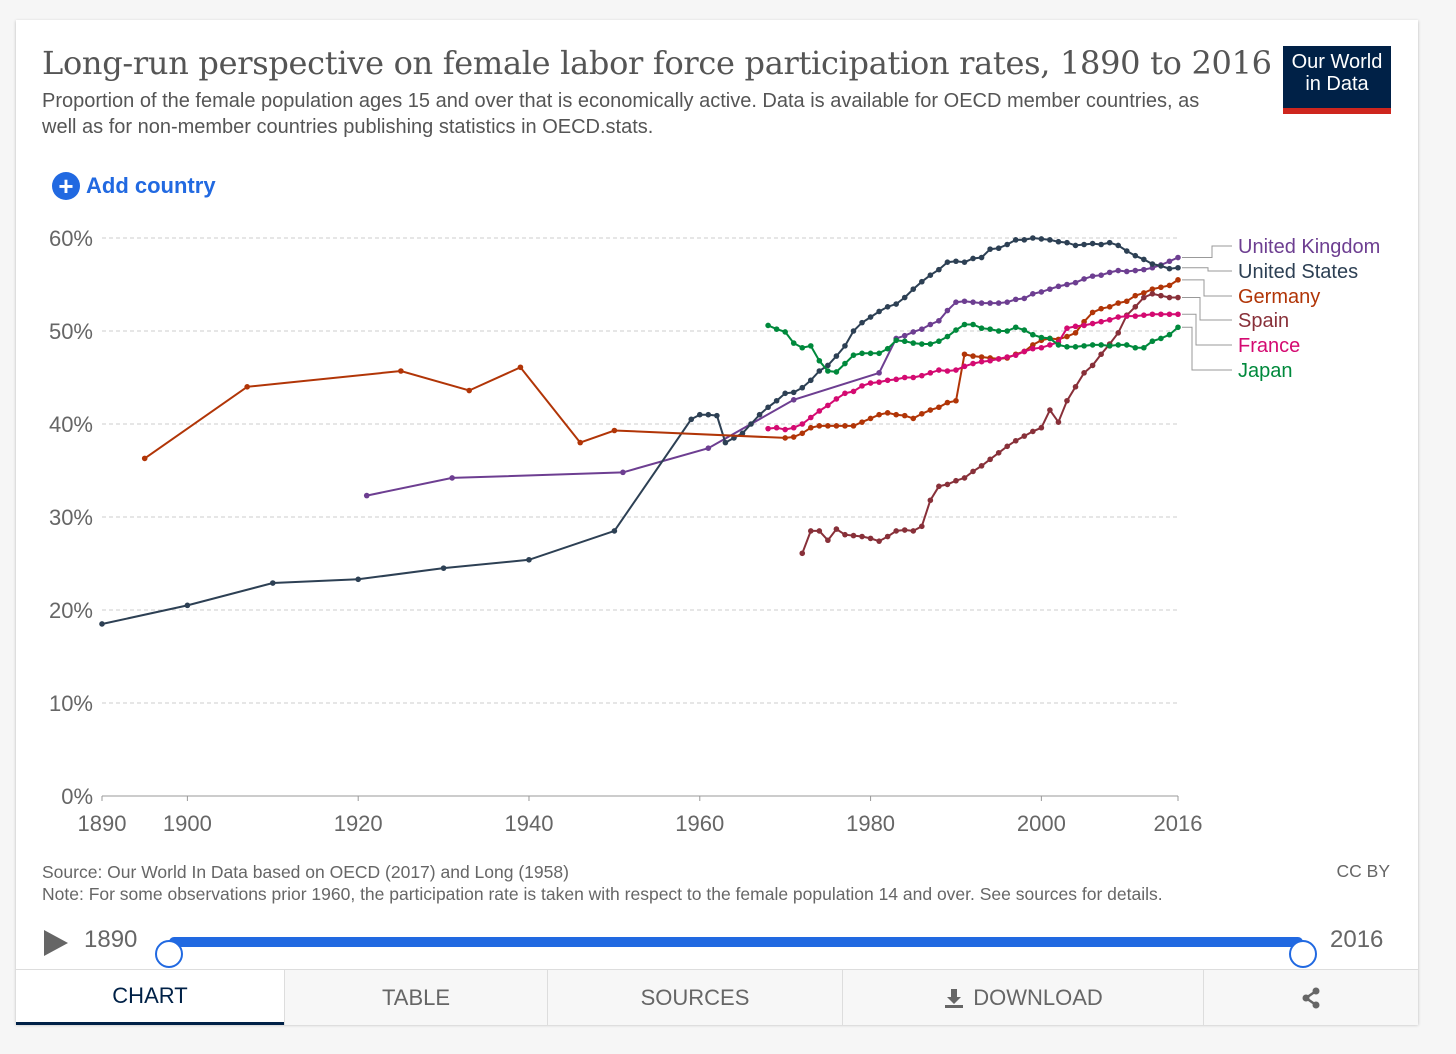  I want to click on tab-bar: CHART TABLE SOURCES DOWNLOAD, so click(717, 997).